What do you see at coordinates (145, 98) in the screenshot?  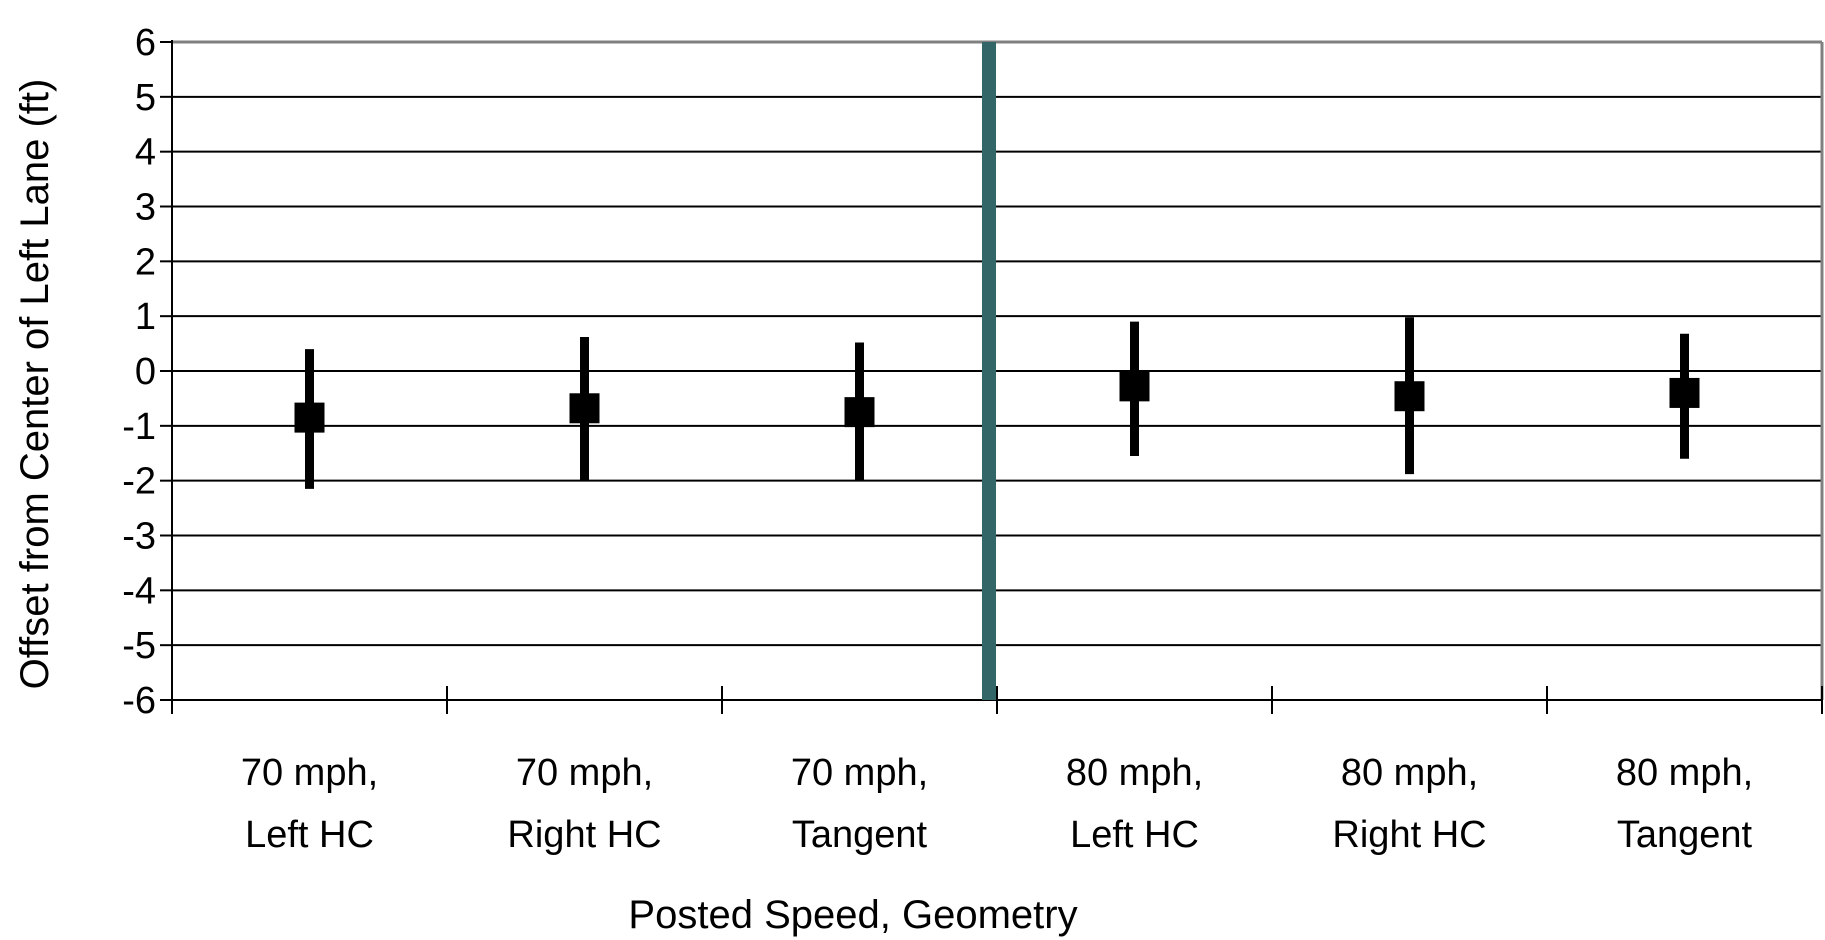 I see `y-tick-label: 5` at bounding box center [145, 98].